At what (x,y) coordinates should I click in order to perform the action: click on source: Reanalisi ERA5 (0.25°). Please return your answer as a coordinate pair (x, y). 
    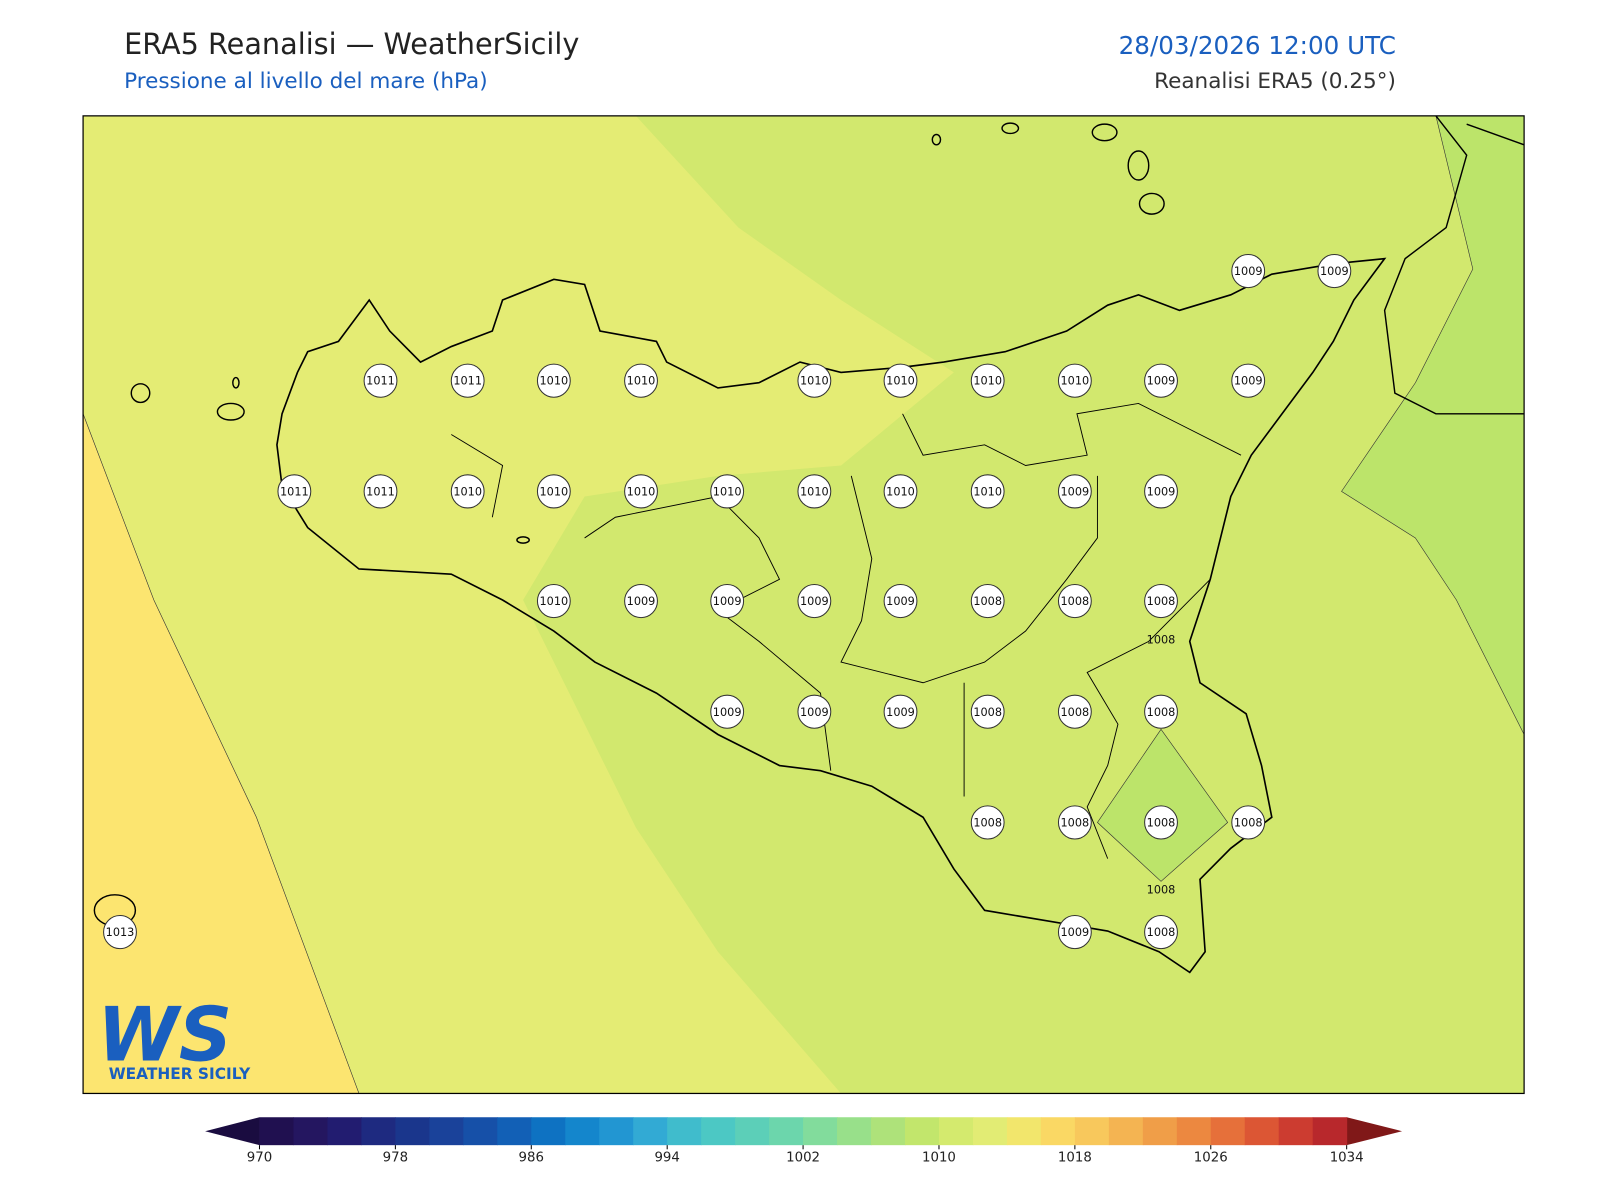
    Looking at the image, I should click on (1275, 81).